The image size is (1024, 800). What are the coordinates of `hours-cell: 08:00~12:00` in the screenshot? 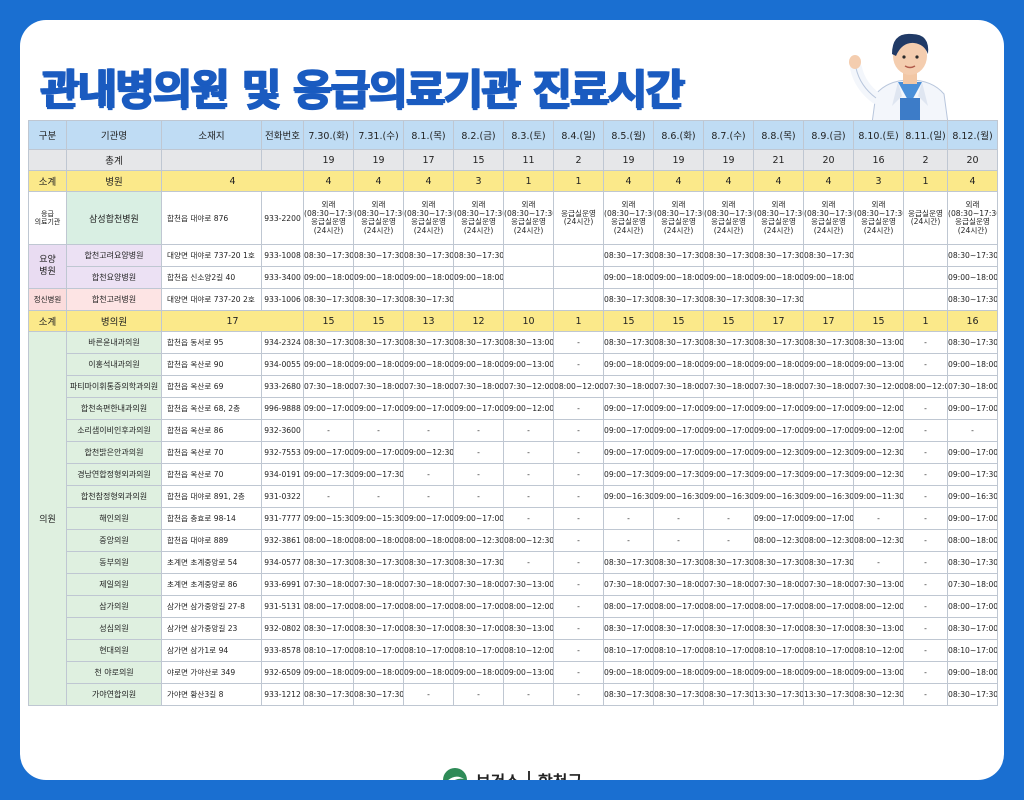 It's located at (578, 386).